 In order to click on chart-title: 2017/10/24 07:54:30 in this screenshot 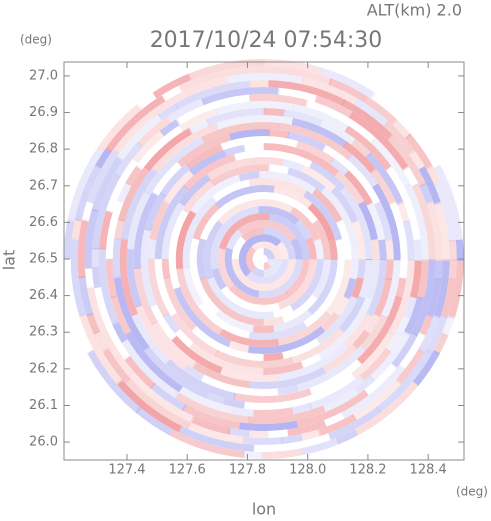, I will do `click(266, 40)`.